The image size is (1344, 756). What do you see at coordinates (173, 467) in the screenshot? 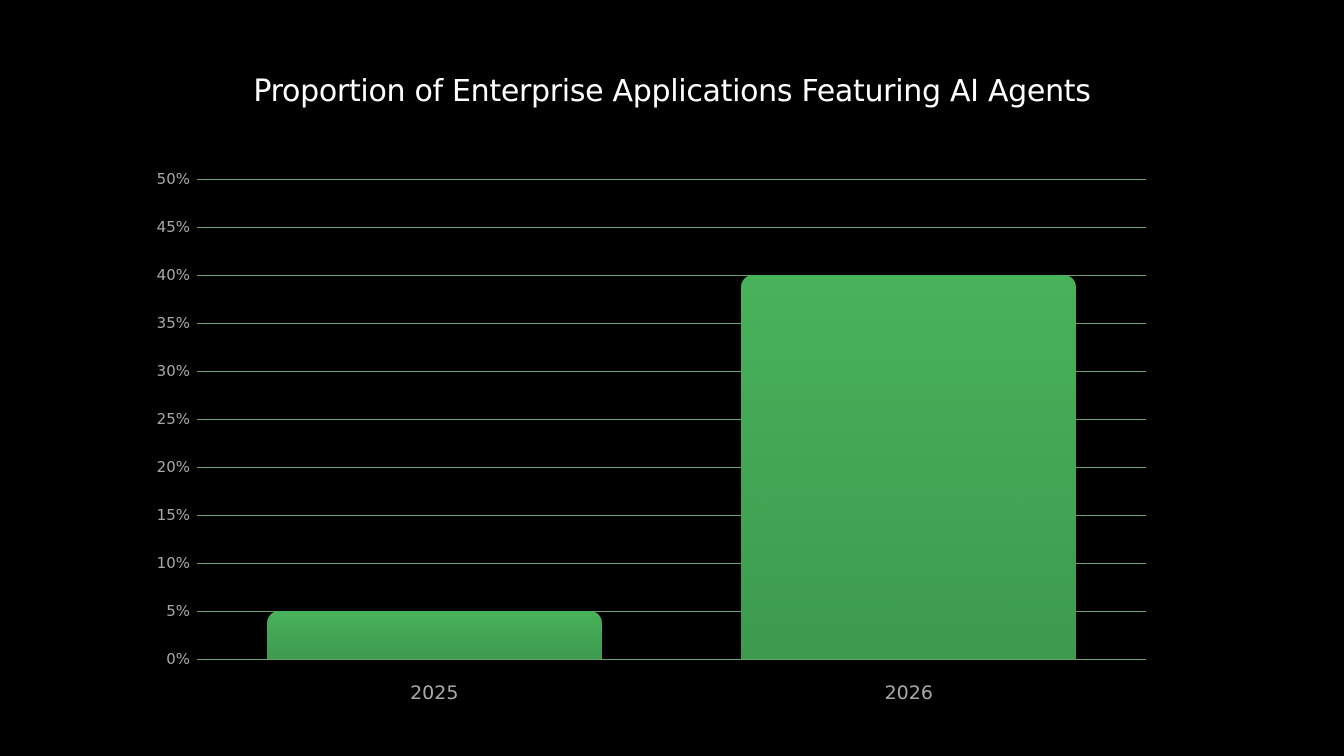
I see `y-tick-label: 20%` at bounding box center [173, 467].